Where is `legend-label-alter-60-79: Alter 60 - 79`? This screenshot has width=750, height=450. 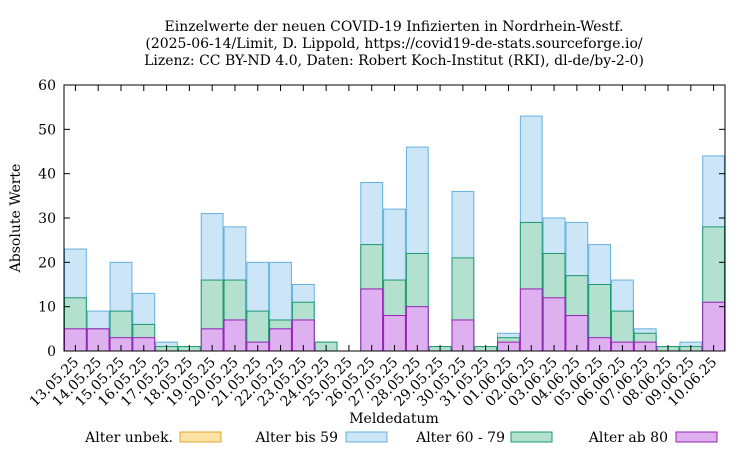 legend-label-alter-60-79: Alter 60 - 79 is located at coordinates (460, 438).